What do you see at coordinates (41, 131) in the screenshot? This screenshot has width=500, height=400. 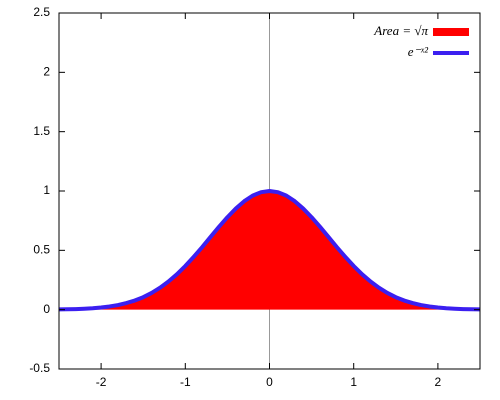 I see `y-tick-label: 1.5` at bounding box center [41, 131].